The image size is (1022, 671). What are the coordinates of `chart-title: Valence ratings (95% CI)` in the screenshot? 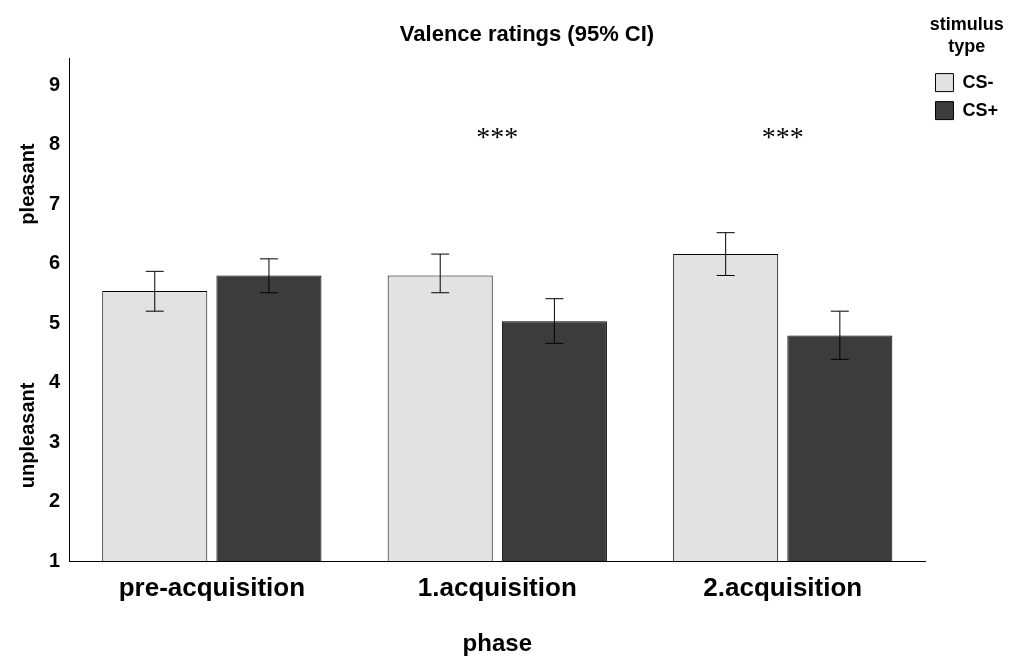 It's located at (527, 34).